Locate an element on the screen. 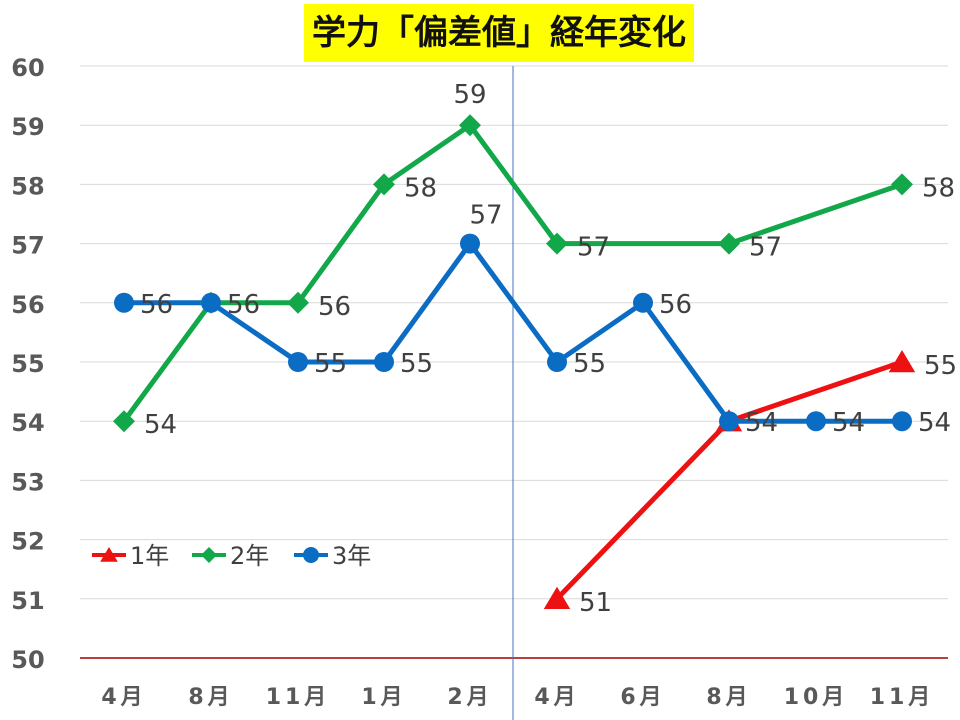 This screenshot has height=720, width=960. x-tick-label-7: 6月 is located at coordinates (642, 697).